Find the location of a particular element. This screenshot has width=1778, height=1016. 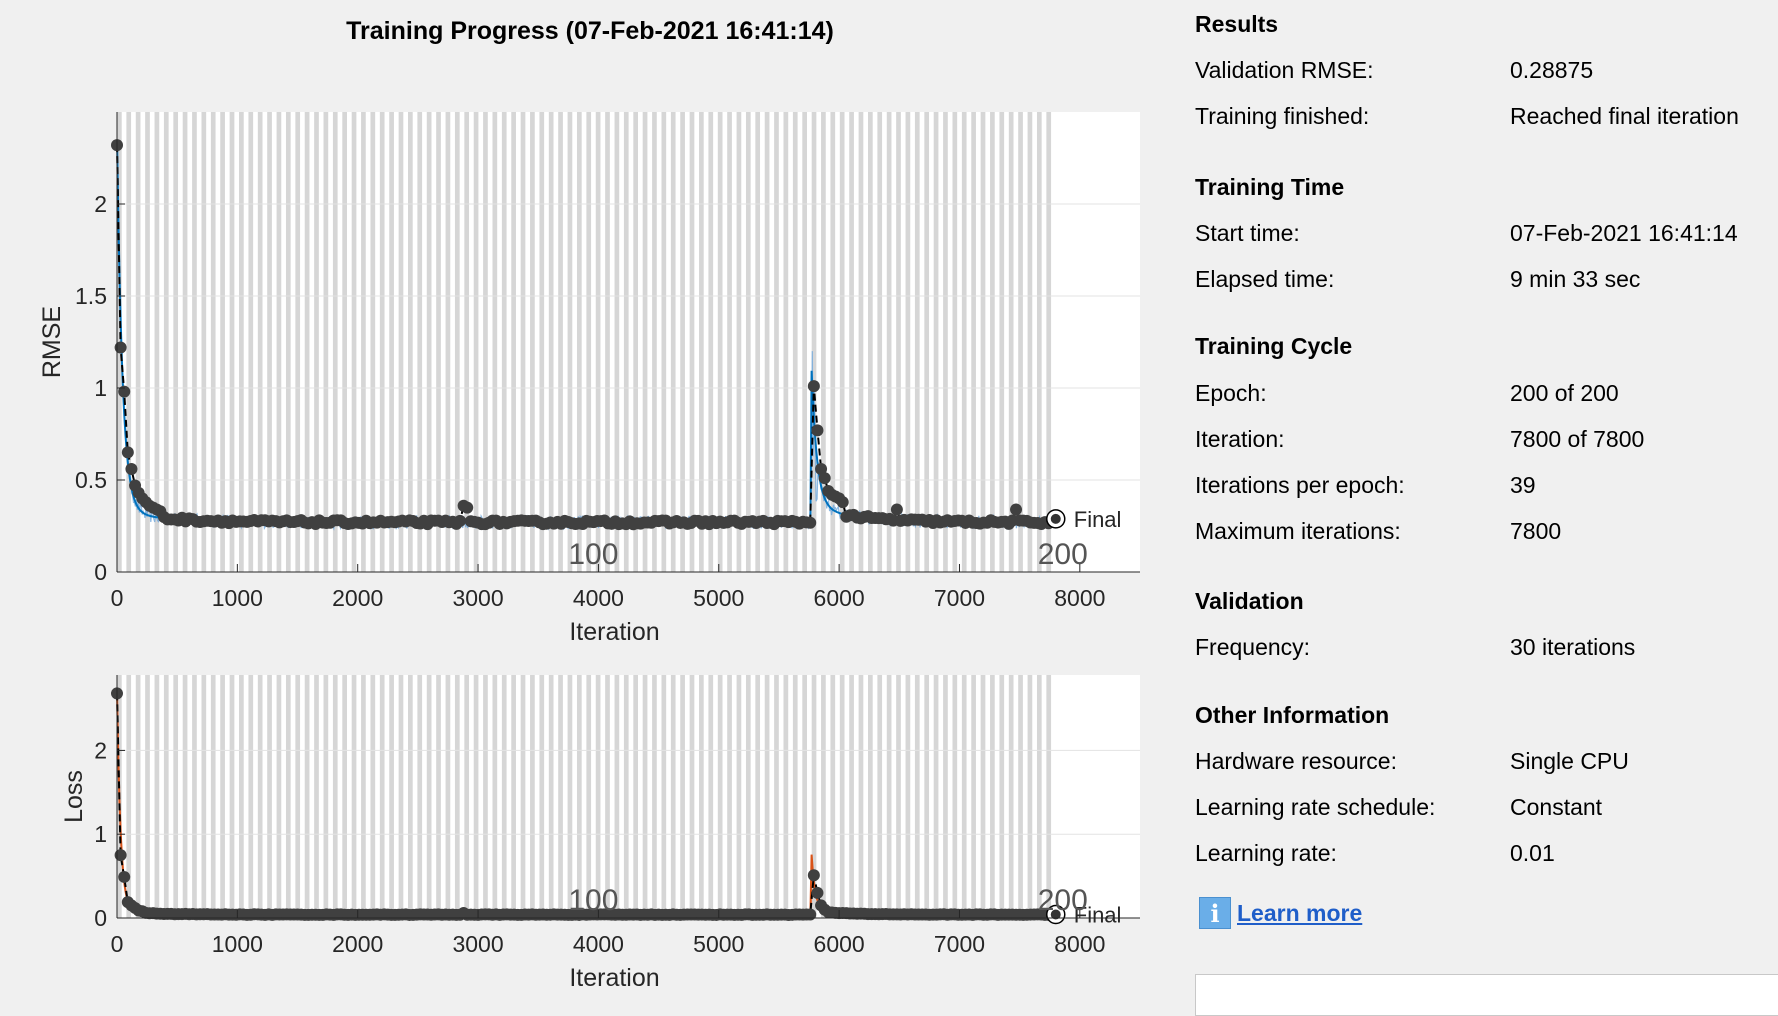

learn-more-link: i Learn more is located at coordinates (1280, 913).